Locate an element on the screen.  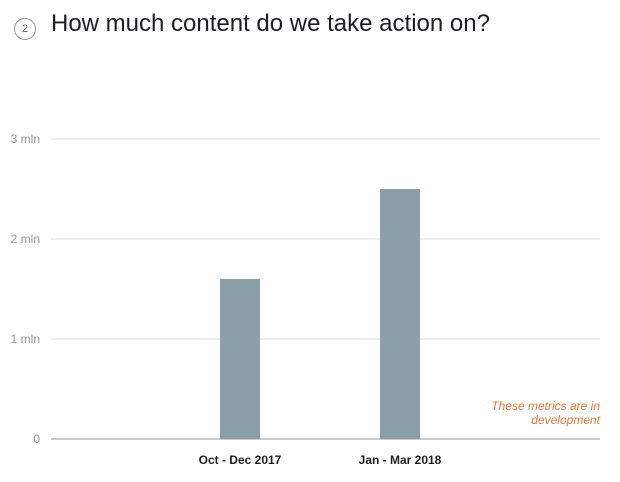
x-tick-label: Jan - Mar 2018 is located at coordinates (400, 460).